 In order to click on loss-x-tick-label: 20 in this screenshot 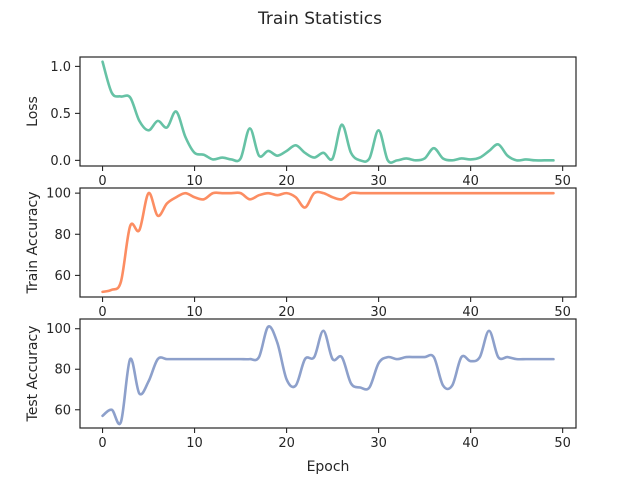, I will do `click(286, 181)`.